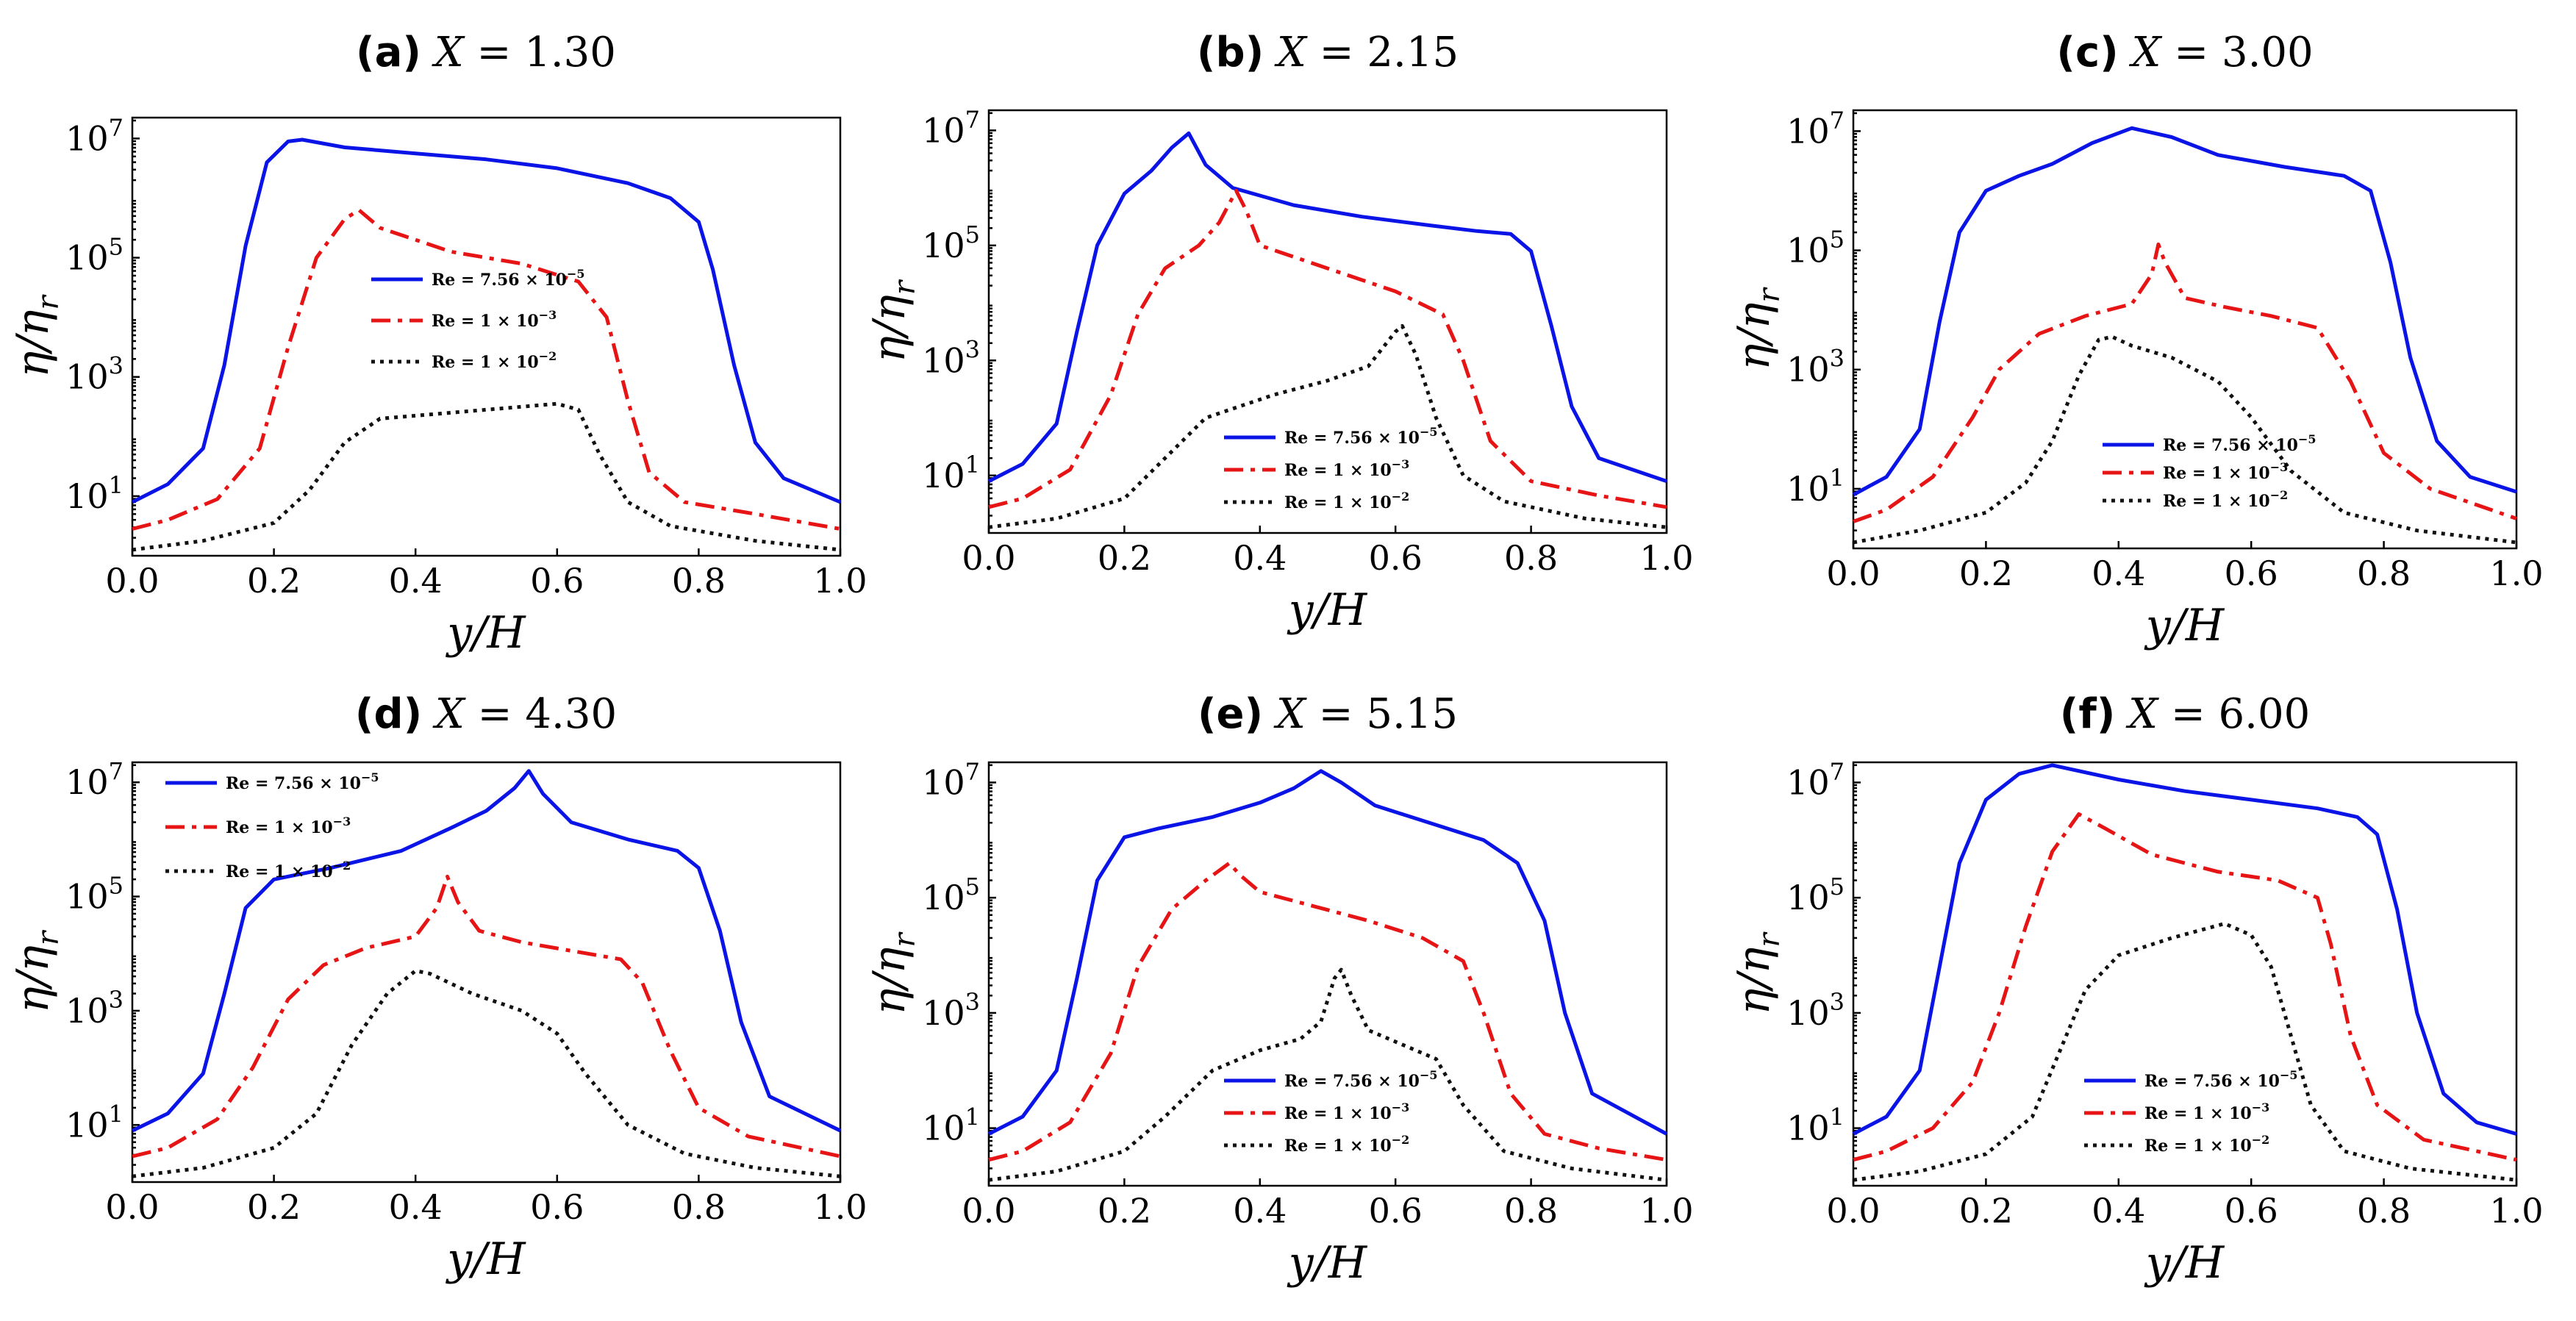 The height and width of the screenshot is (1321, 2576). I want to click on panel-title: (e) X = 5.15, so click(1328, 714).